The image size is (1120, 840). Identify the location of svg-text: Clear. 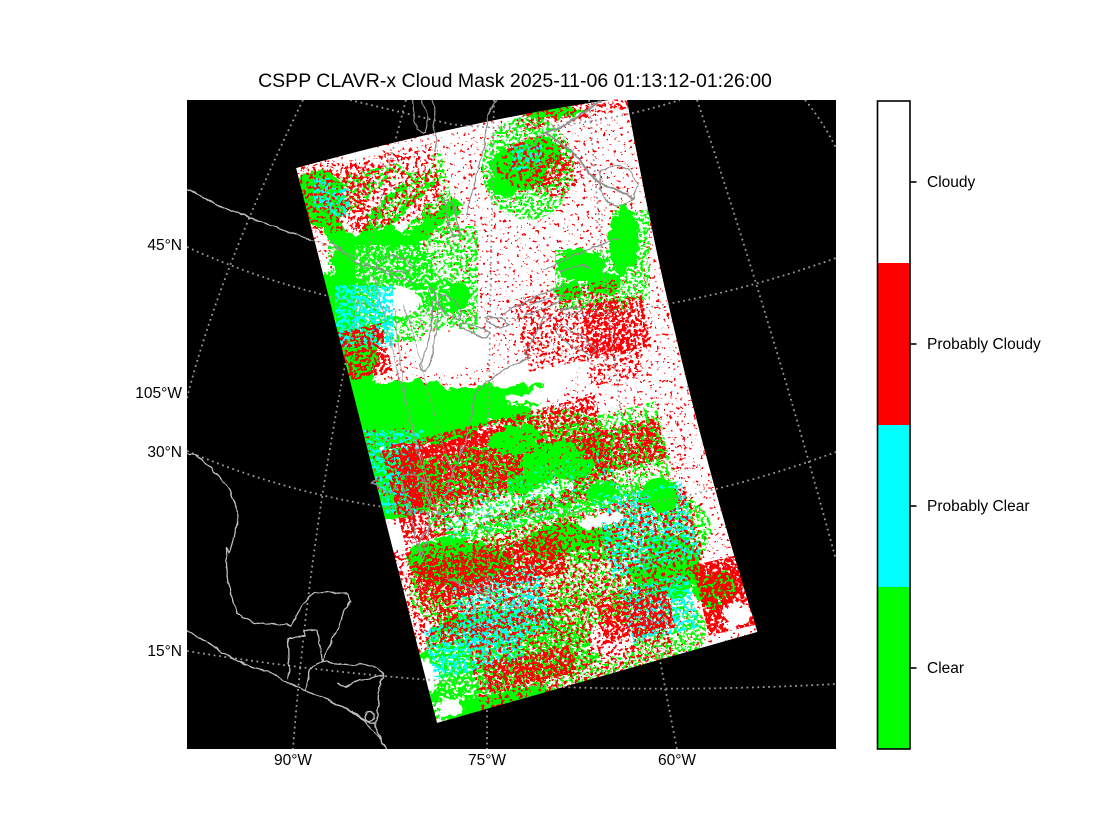
(945, 668).